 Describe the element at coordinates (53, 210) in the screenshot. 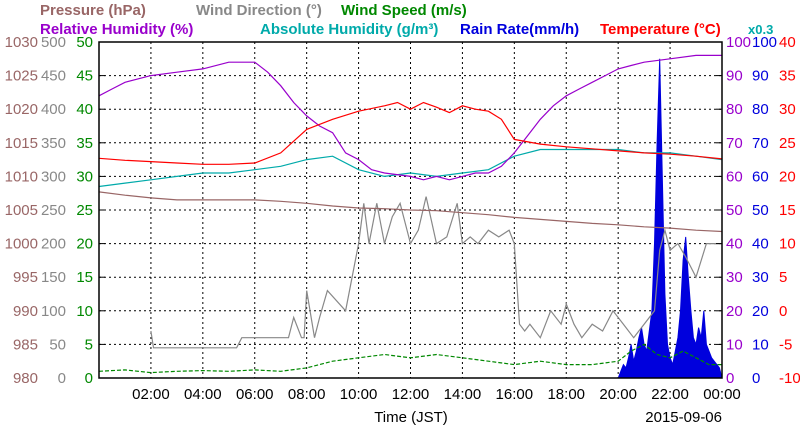

I see `axis-wind-direction-tick: 250` at that location.